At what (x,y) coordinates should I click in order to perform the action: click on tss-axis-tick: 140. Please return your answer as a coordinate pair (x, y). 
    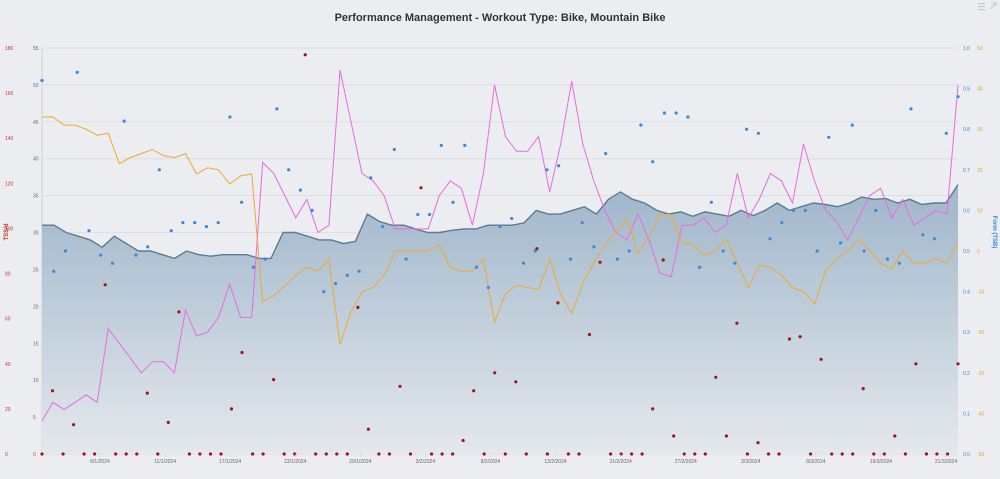
    Looking at the image, I should click on (9, 139).